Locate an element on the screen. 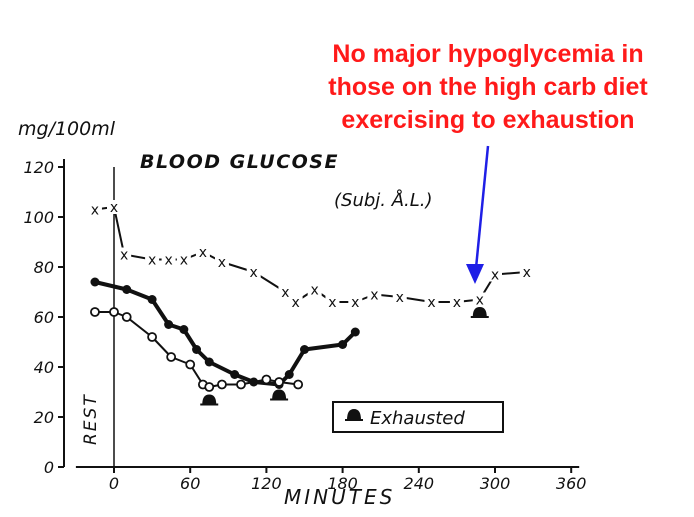  annotation-line: No major hypoglycemia in is located at coordinates (488, 54).